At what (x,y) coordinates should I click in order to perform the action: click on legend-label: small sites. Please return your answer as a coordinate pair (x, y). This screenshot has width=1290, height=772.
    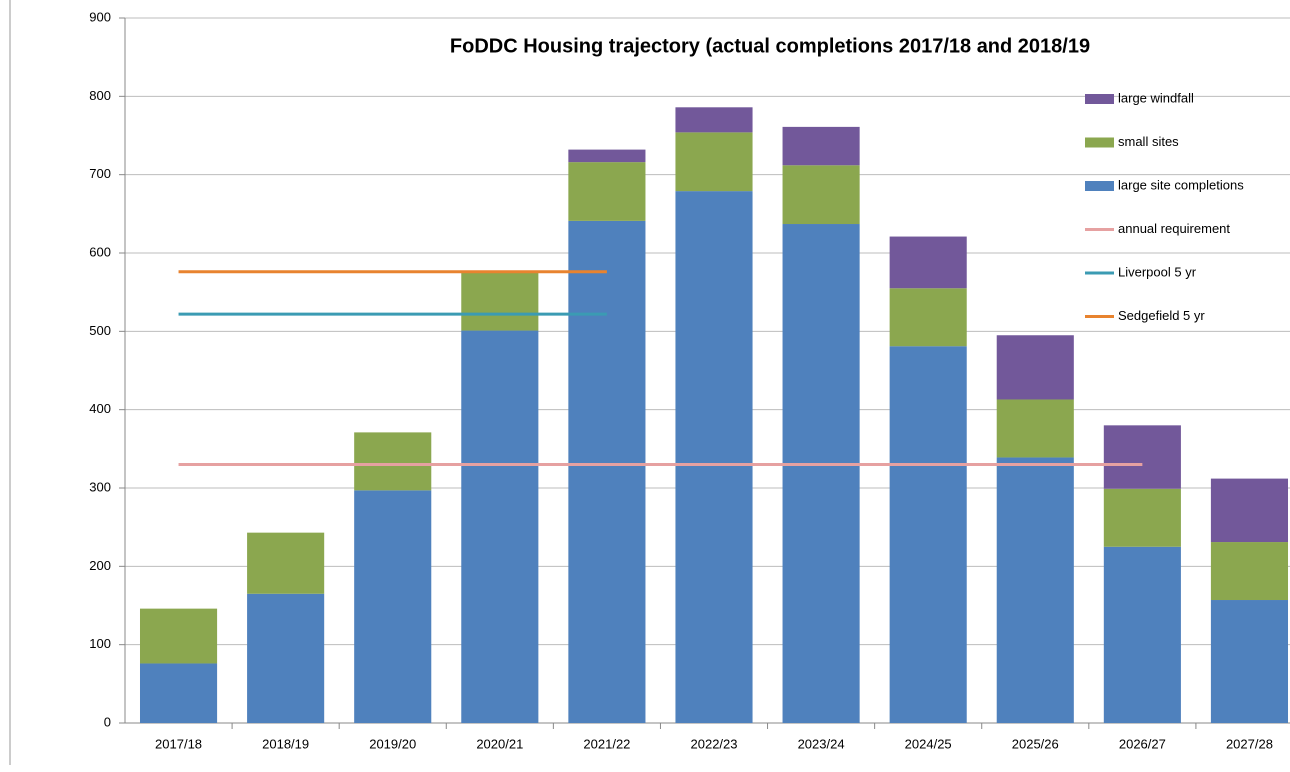
    Looking at the image, I should click on (1148, 141).